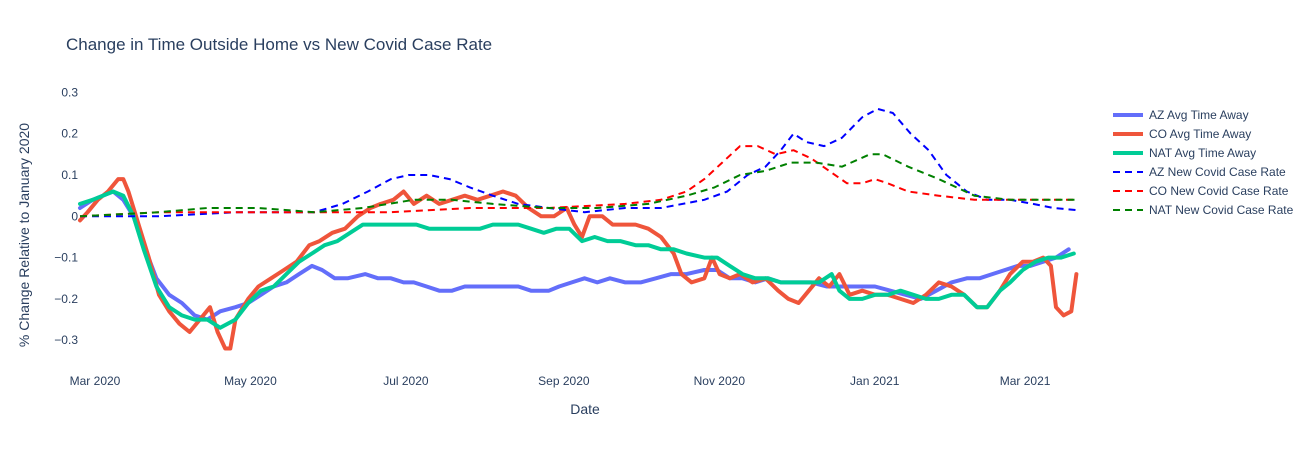 This screenshot has height=450, width=1313. What do you see at coordinates (250, 381) in the screenshot?
I see `x-tick-label: May 2020` at bounding box center [250, 381].